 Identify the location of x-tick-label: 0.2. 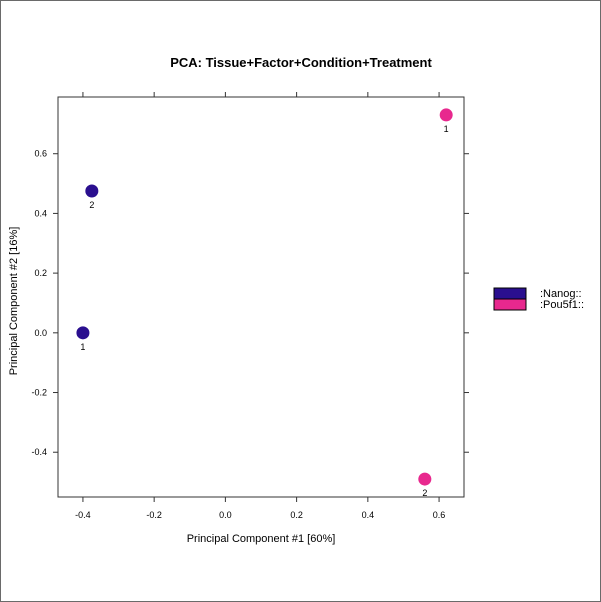
(296, 515).